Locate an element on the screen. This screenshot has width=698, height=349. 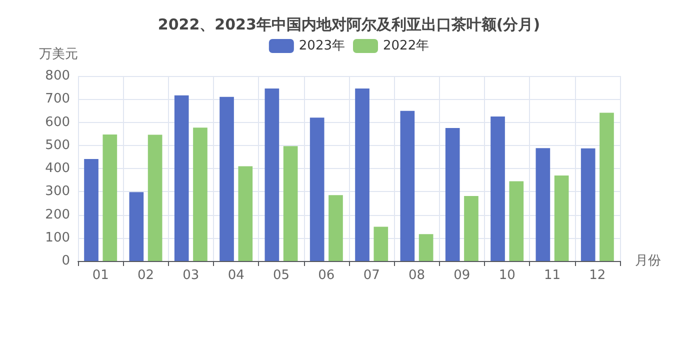
y-tick-label: 100 is located at coordinates (57, 238).